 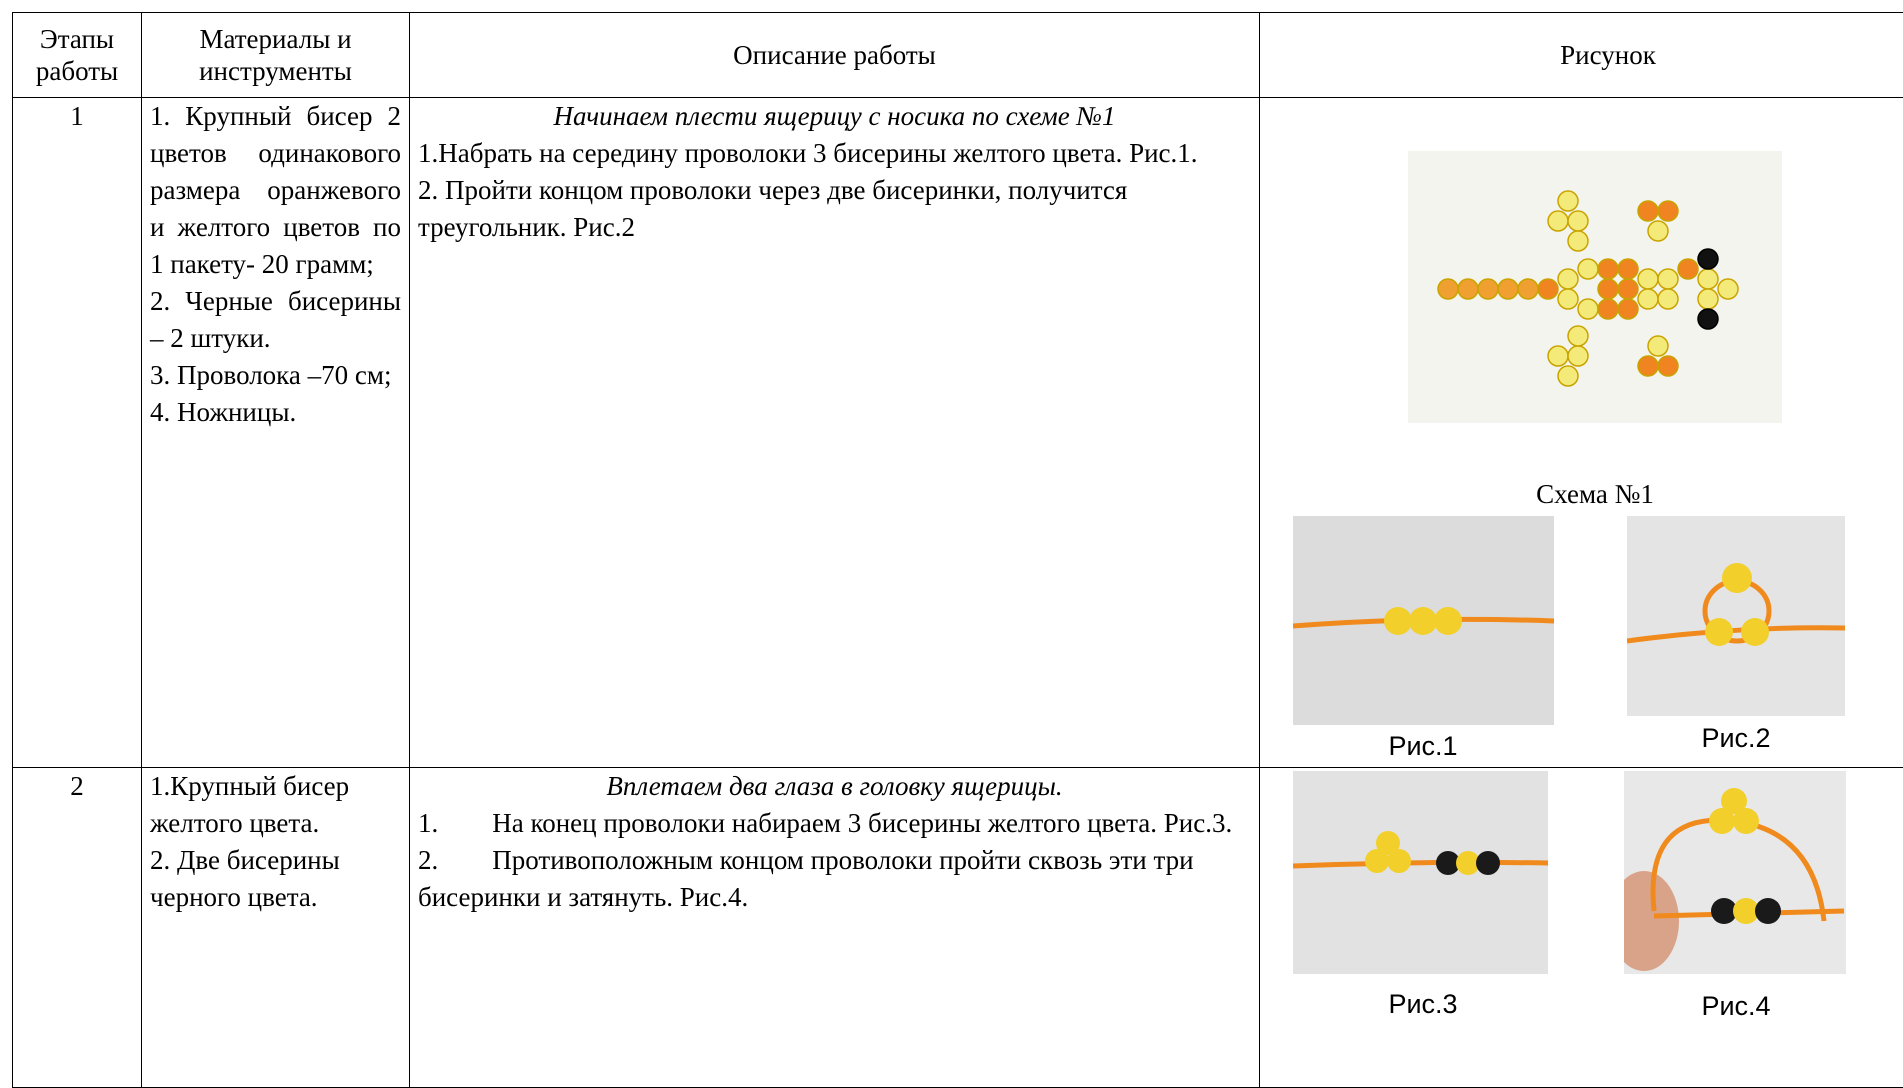 I want to click on figure-caption: Схема №1, so click(x=1595, y=494).